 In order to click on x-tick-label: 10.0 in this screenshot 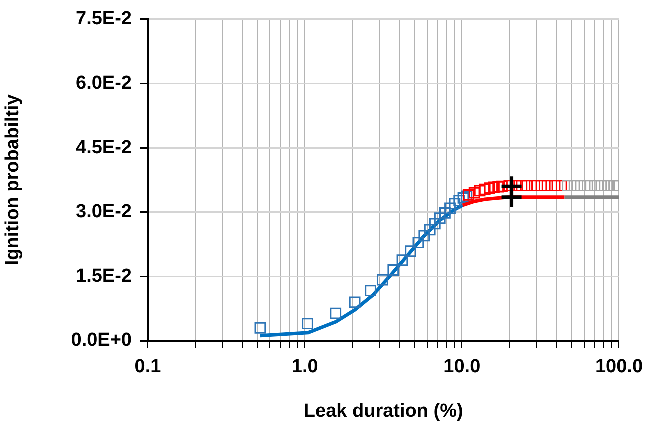, I will do `click(462, 367)`.